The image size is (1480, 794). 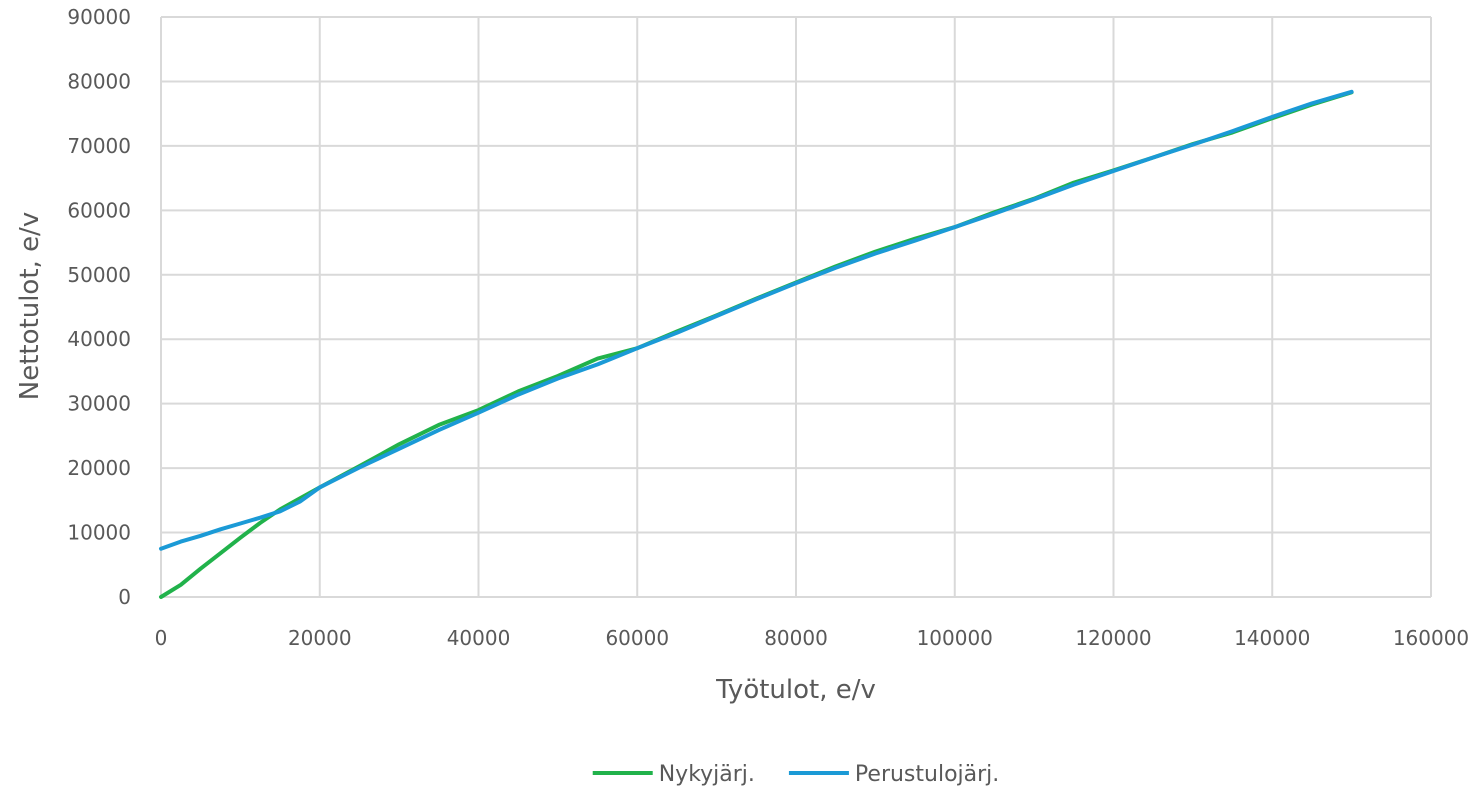 I want to click on y-tick-label: 50000, so click(x=99, y=275).